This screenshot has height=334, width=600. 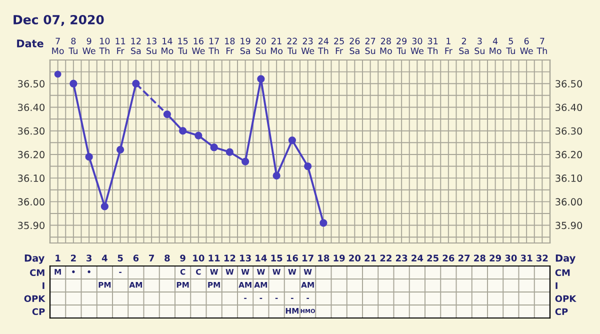 I want to click on x-tick-label: 19 Sa, so click(x=245, y=46).